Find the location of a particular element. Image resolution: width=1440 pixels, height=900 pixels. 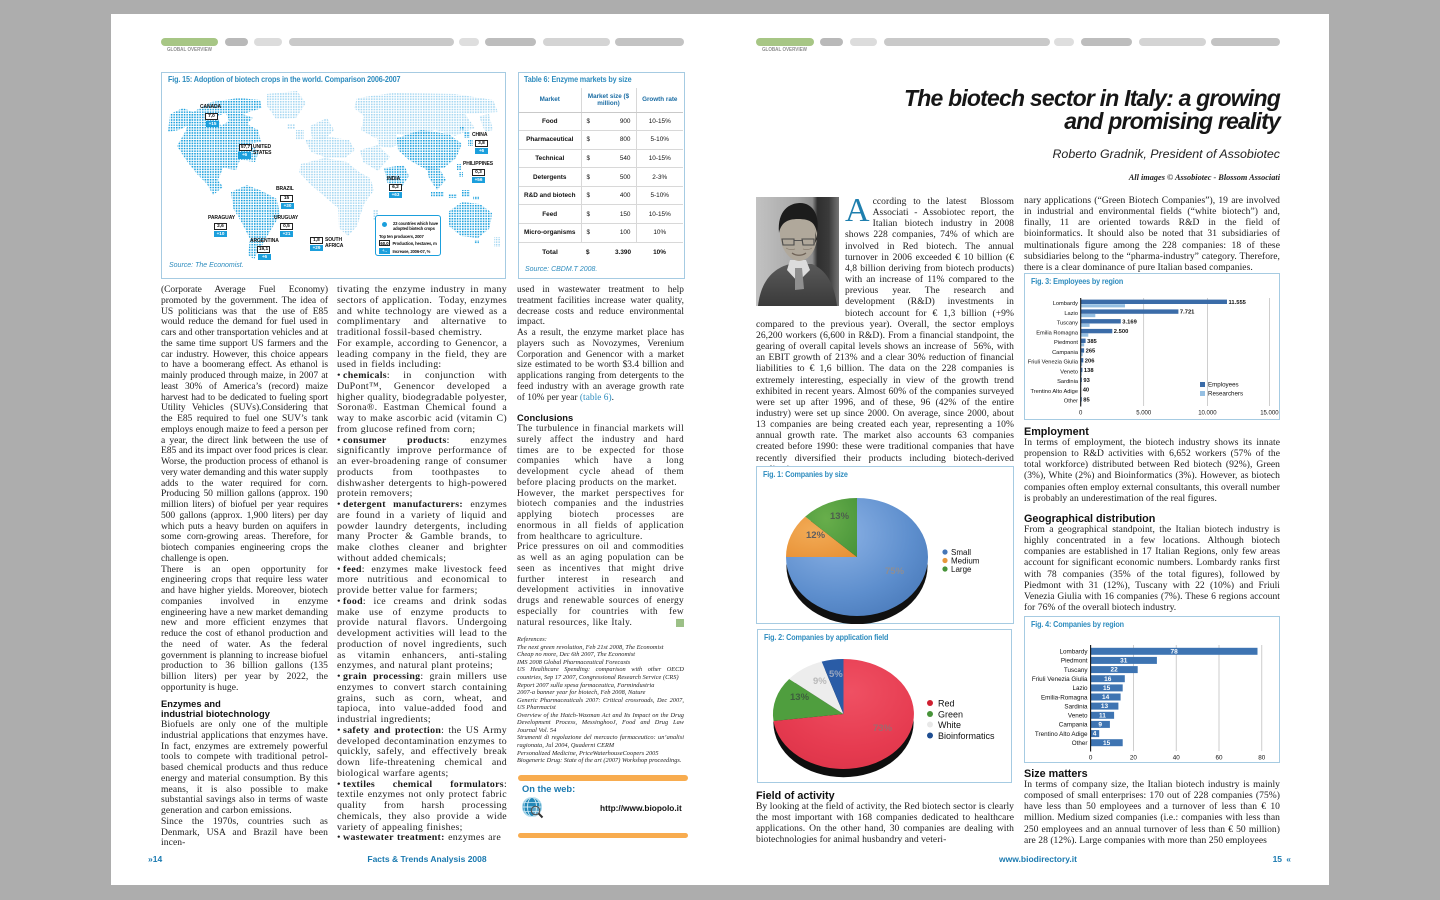

svg-text: 2.500 is located at coordinates (1121, 332).